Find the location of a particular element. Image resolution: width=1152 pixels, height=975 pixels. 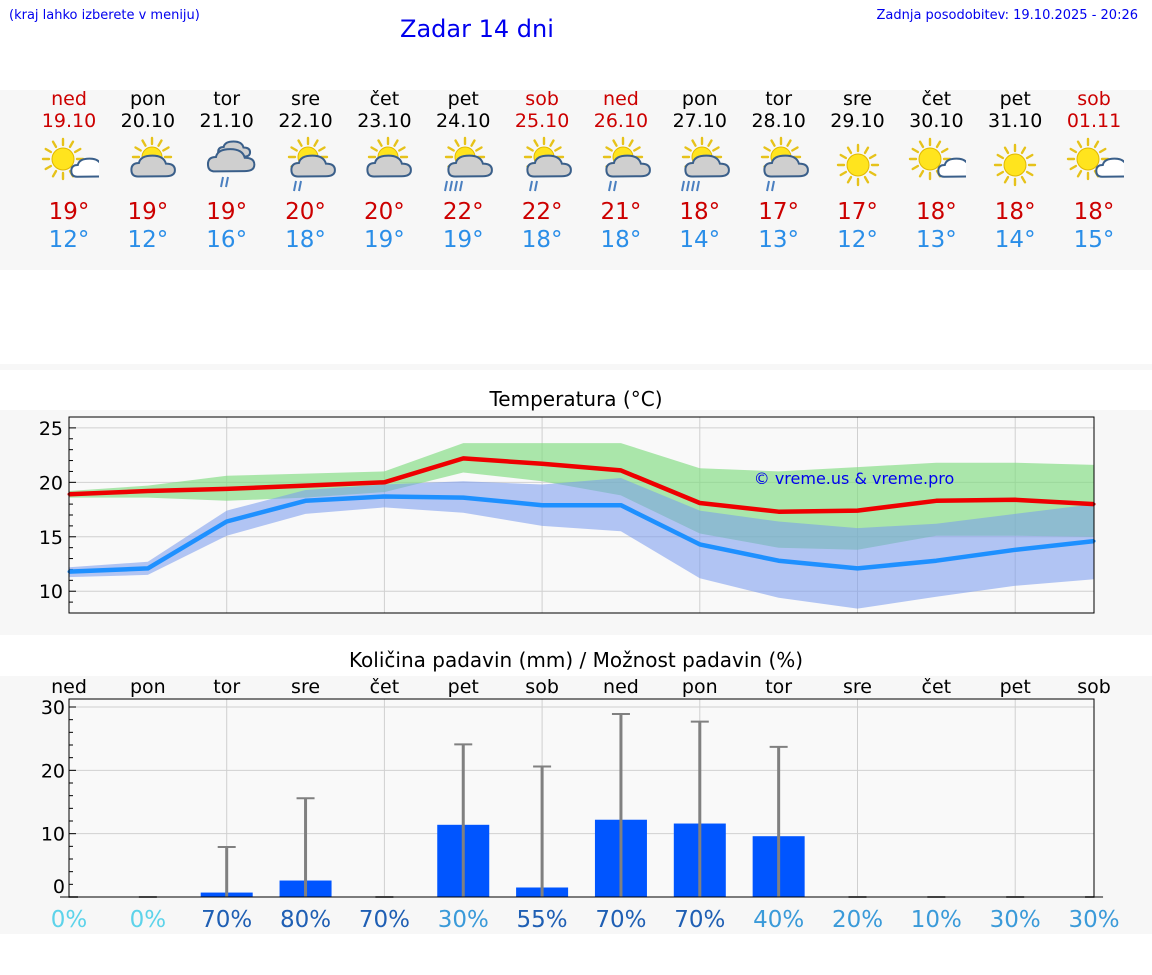

forecast-day: čet 30.10 18° 13° is located at coordinates (936, 171).